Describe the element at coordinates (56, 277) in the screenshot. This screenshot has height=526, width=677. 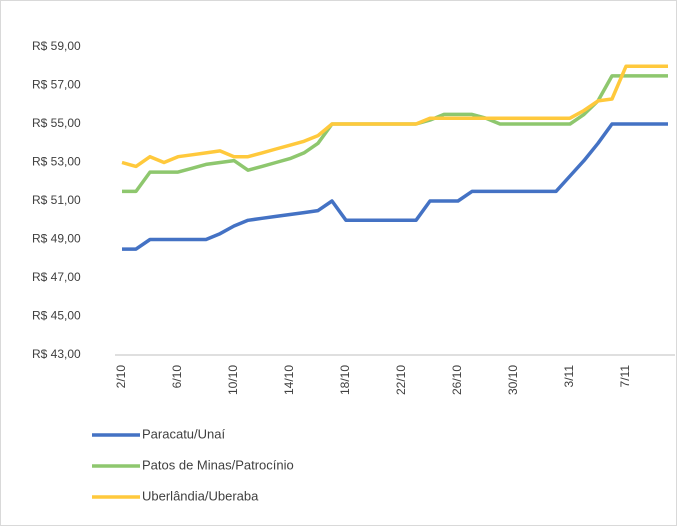
I see `y-tick-label: R$ 47,00` at that location.